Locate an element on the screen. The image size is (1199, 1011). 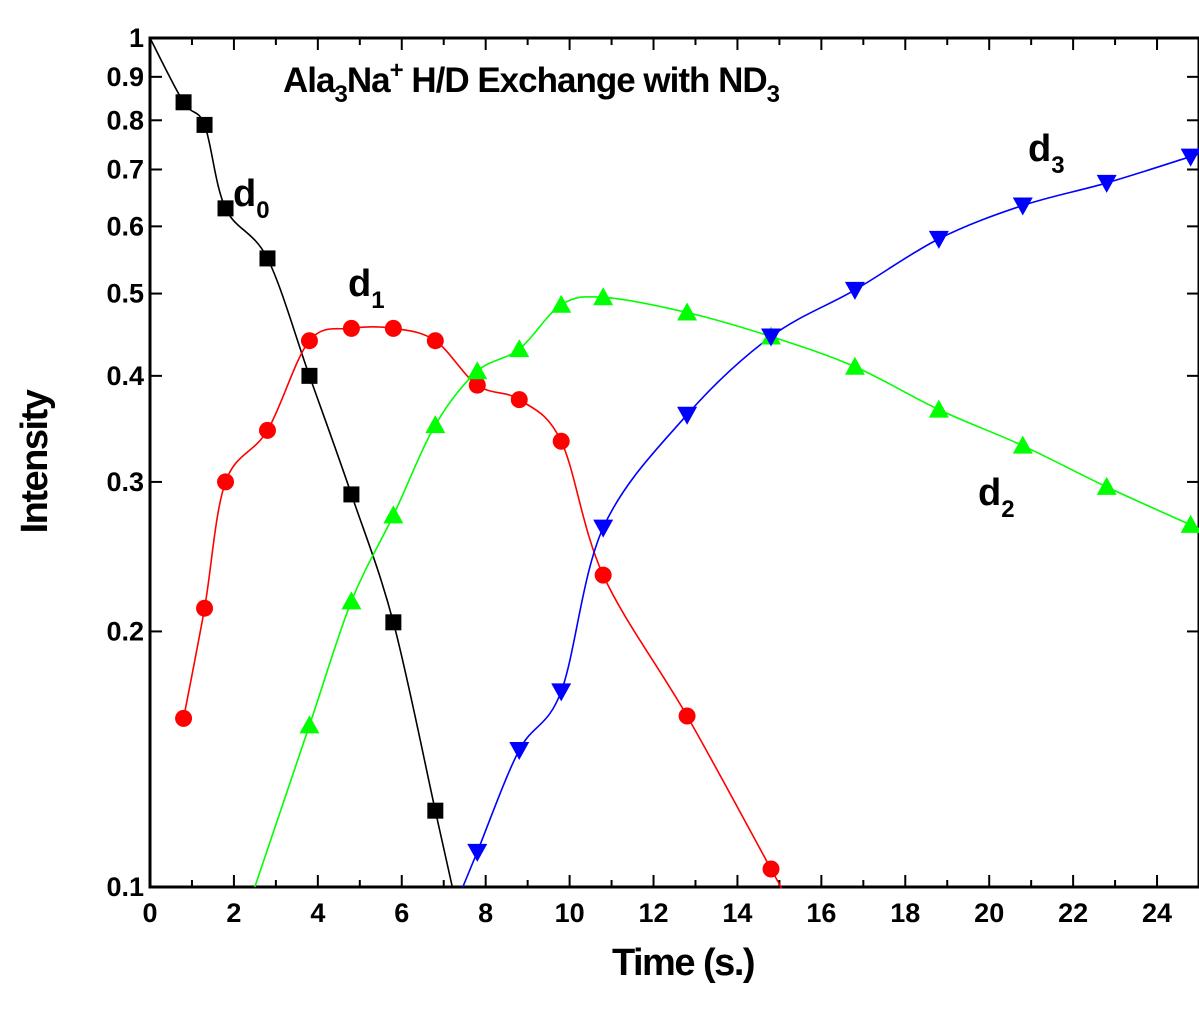
y-axis-title: Intensity is located at coordinates (35, 461).